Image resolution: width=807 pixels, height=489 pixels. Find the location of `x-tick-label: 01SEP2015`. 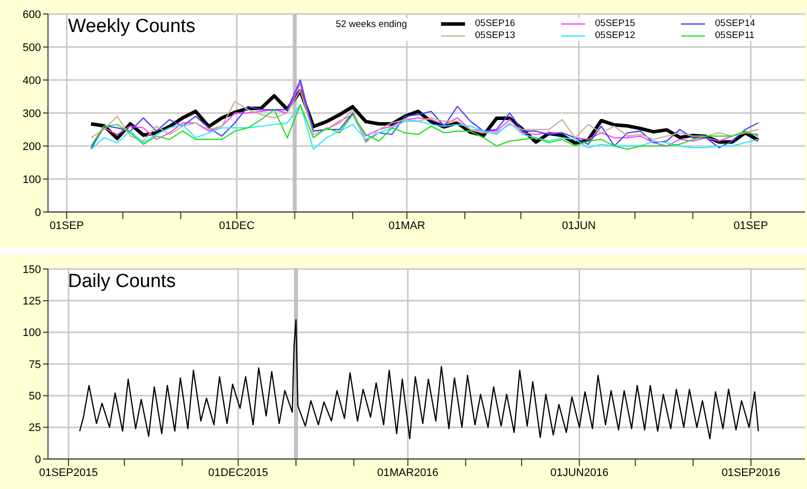

x-tick-label: 01SEP2015 is located at coordinates (68, 472).